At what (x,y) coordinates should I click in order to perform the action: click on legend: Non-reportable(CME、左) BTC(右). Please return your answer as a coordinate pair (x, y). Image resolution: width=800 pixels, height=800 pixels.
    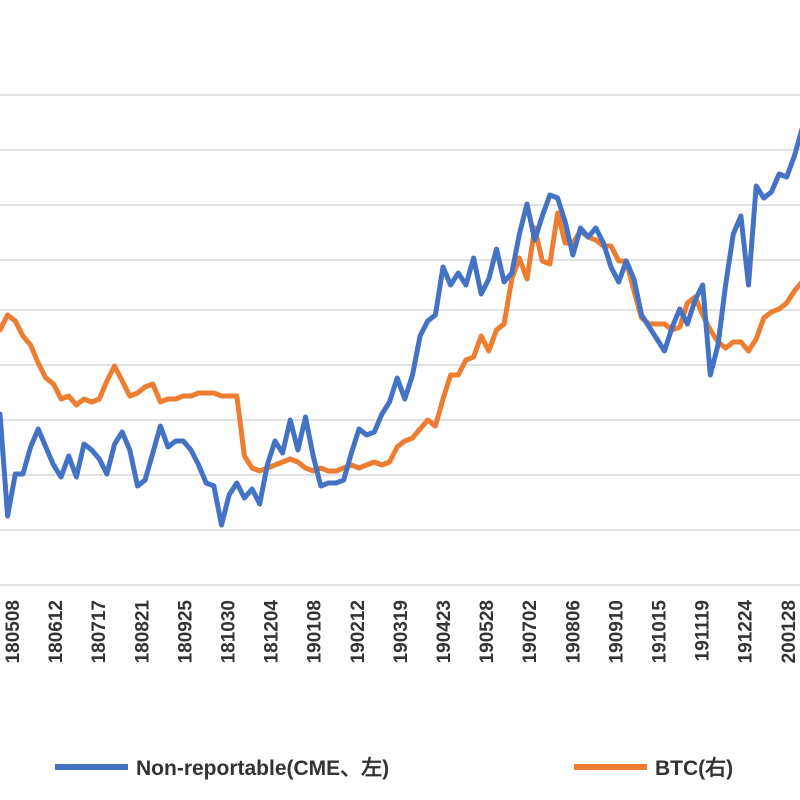
    Looking at the image, I should click on (394, 768).